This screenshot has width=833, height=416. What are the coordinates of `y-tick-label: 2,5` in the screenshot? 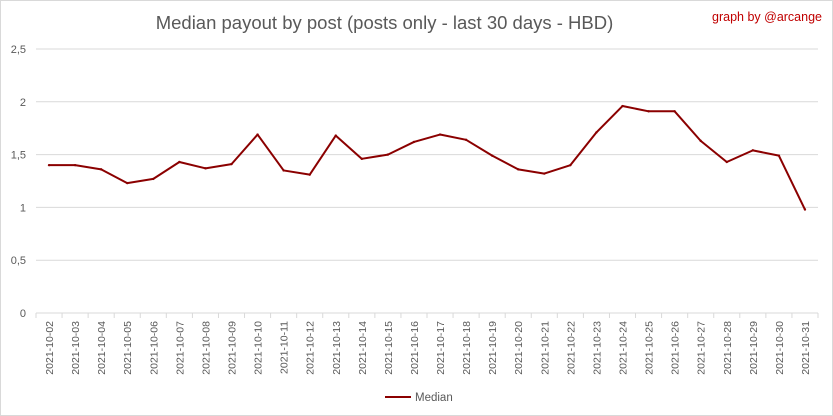 It's located at (18, 50).